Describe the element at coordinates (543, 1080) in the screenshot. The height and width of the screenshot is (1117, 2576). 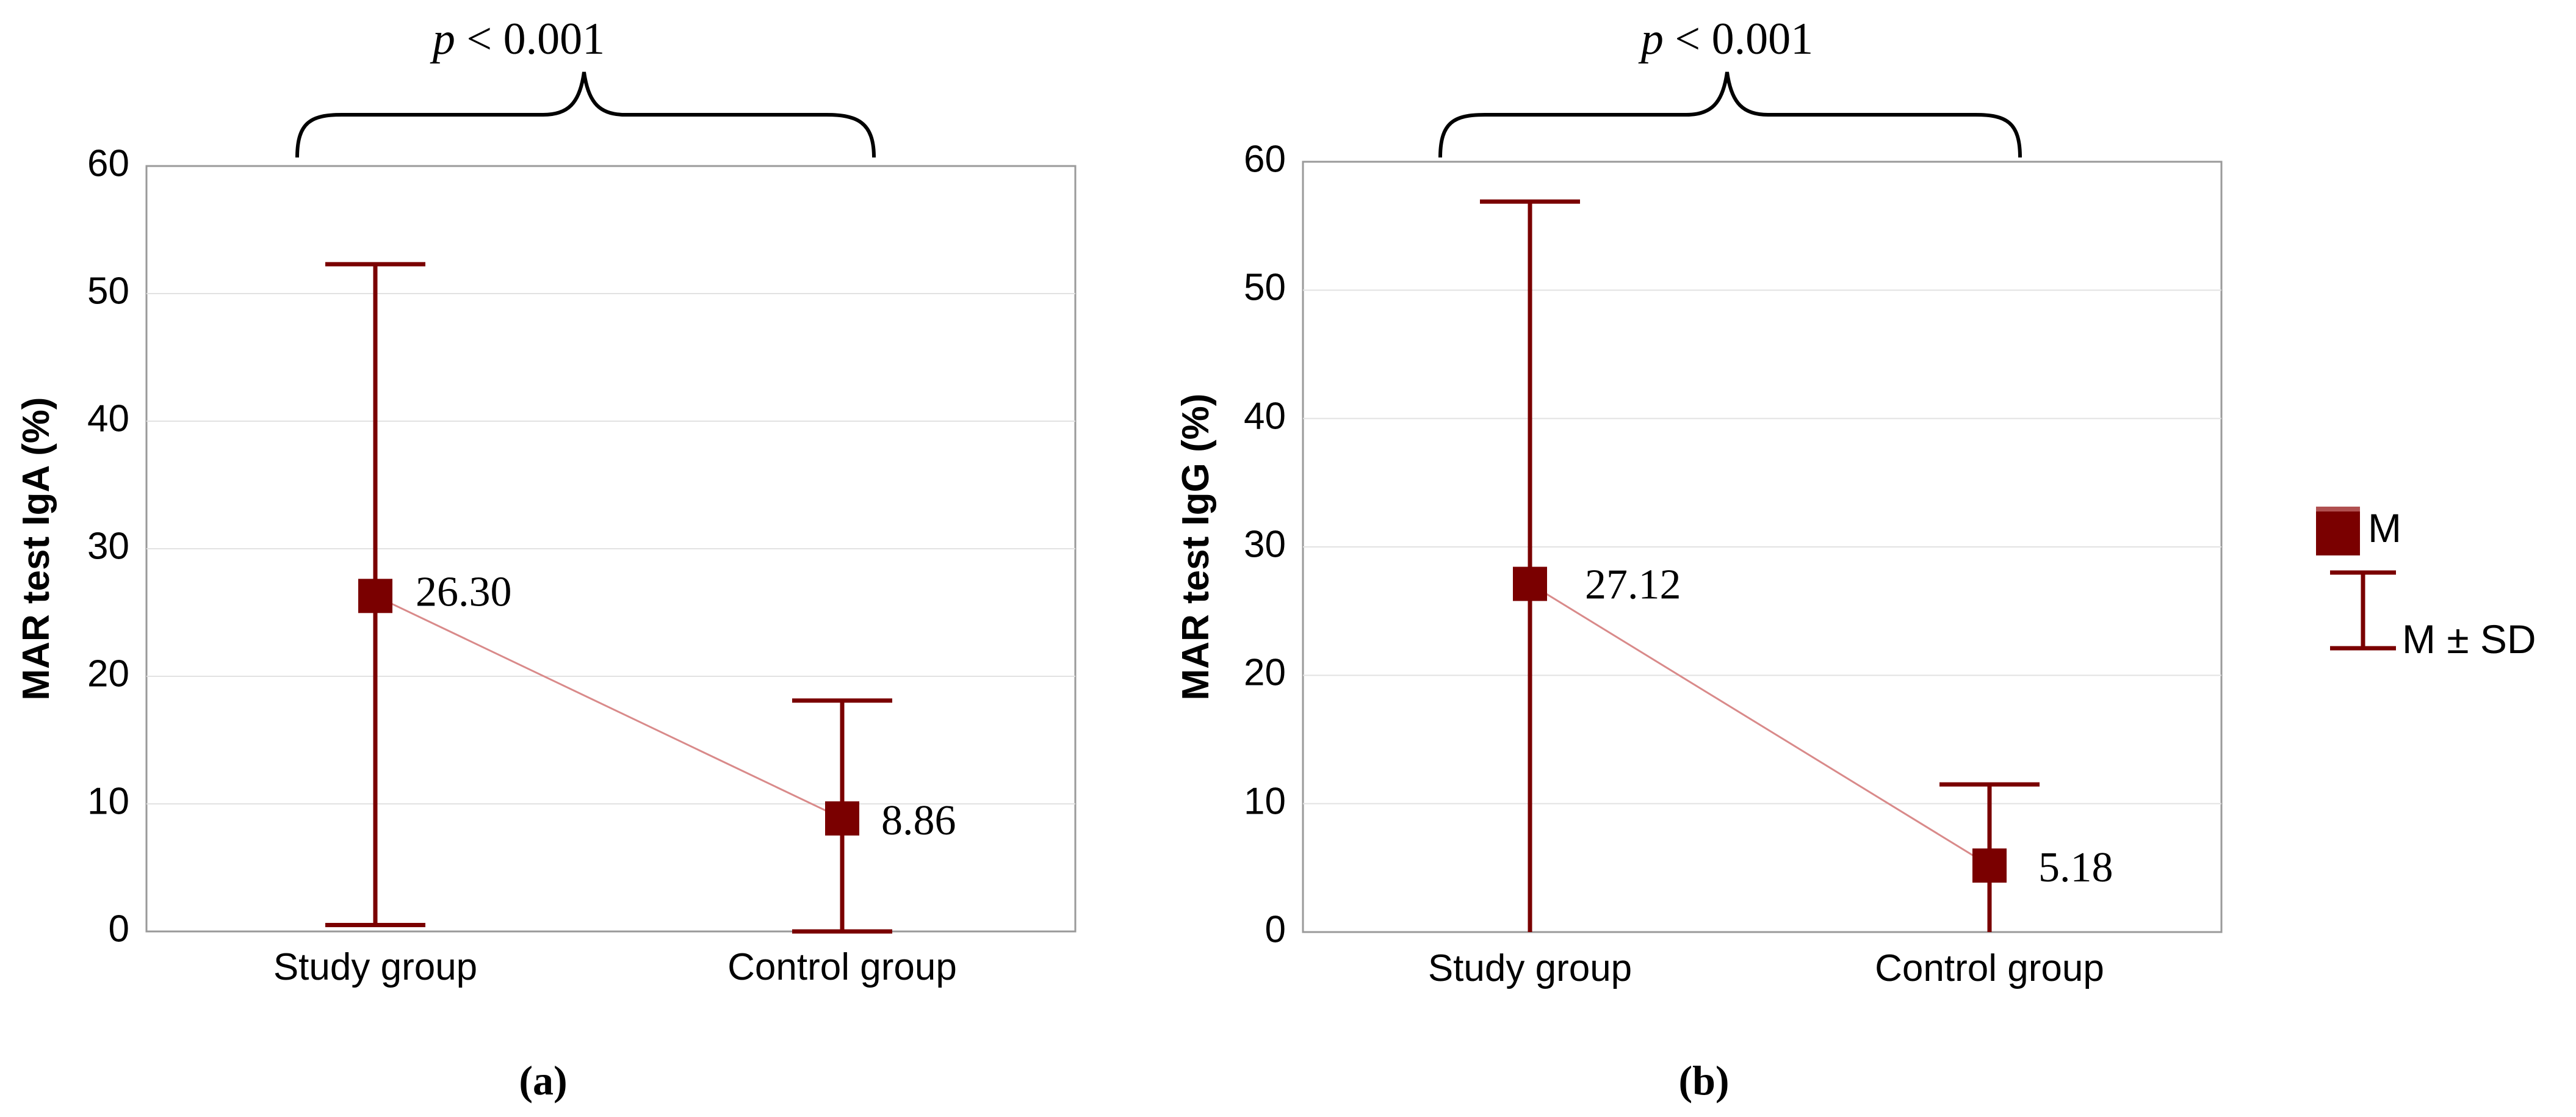
I see `panel-label: (a)` at that location.